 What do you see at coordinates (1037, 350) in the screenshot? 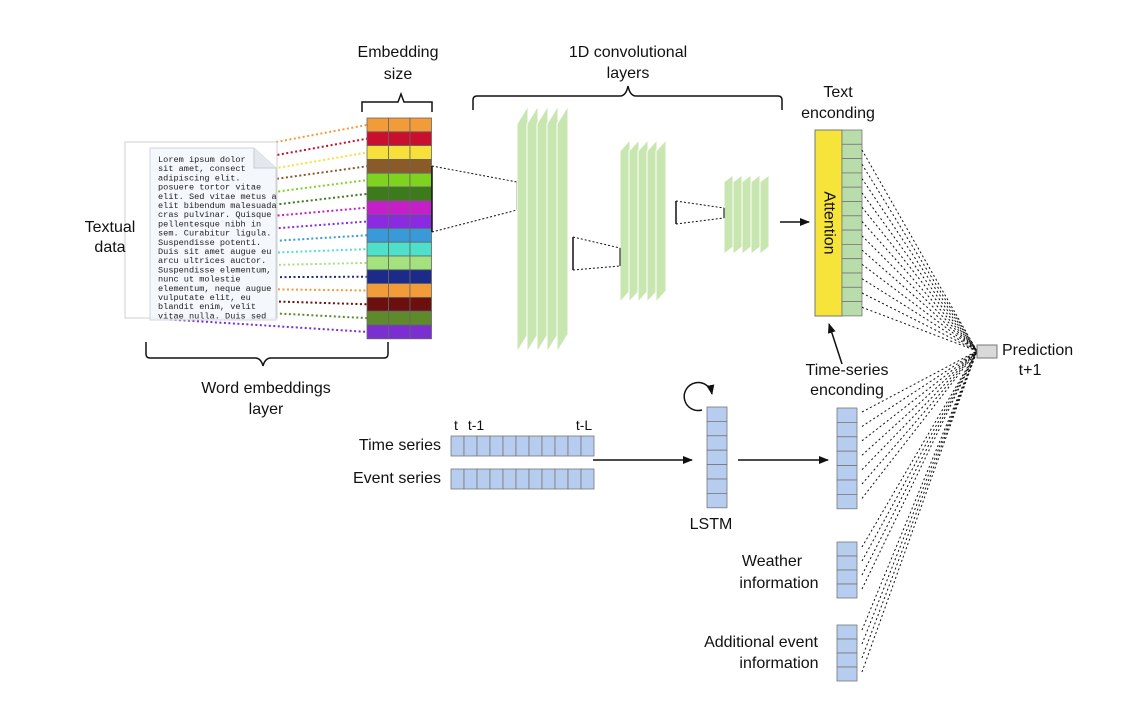
I see `prediction-label-1: Prediction` at bounding box center [1037, 350].